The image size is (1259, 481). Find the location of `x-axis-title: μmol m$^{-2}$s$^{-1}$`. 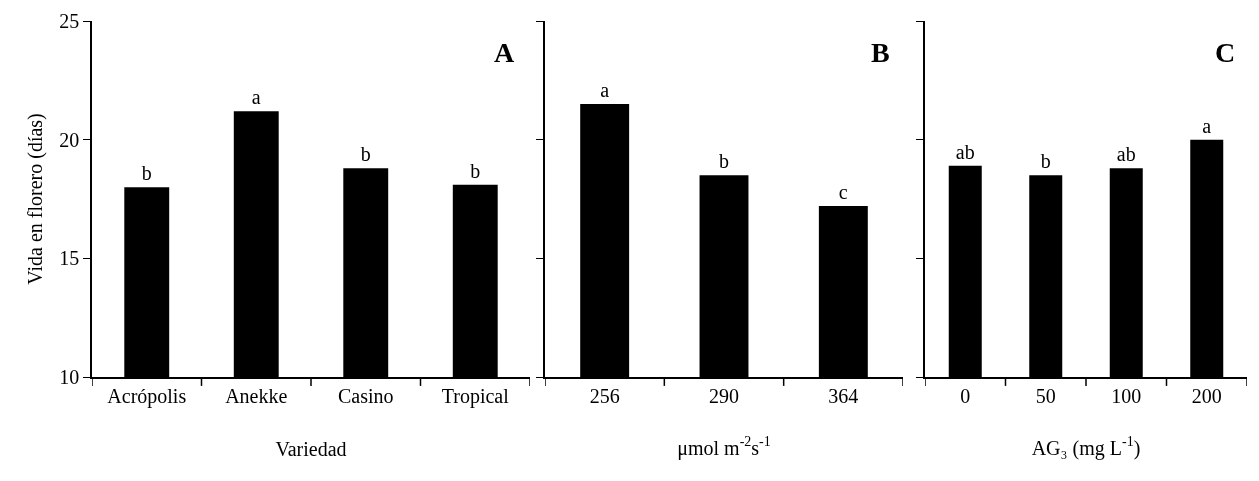

x-axis-title: μmol m$^{-2}$s$^{-1}$ is located at coordinates (724, 447).